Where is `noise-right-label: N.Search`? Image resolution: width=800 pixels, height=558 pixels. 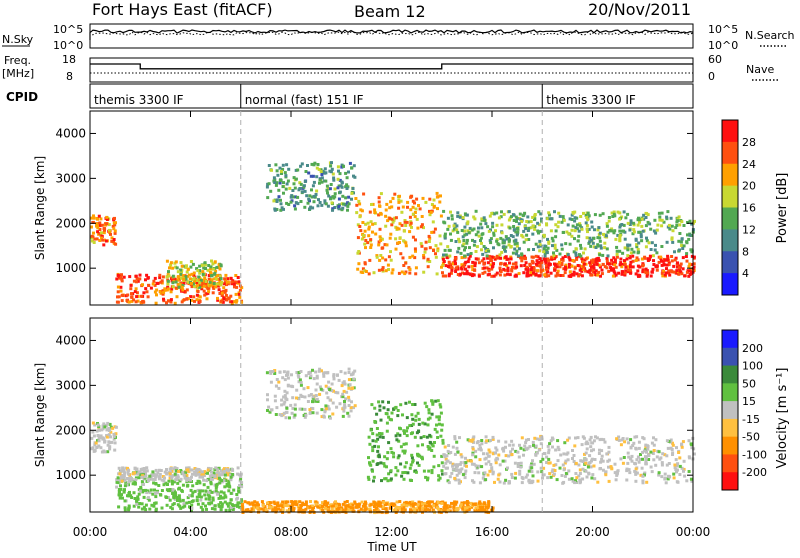
noise-right-label: N.Search is located at coordinates (770, 35).